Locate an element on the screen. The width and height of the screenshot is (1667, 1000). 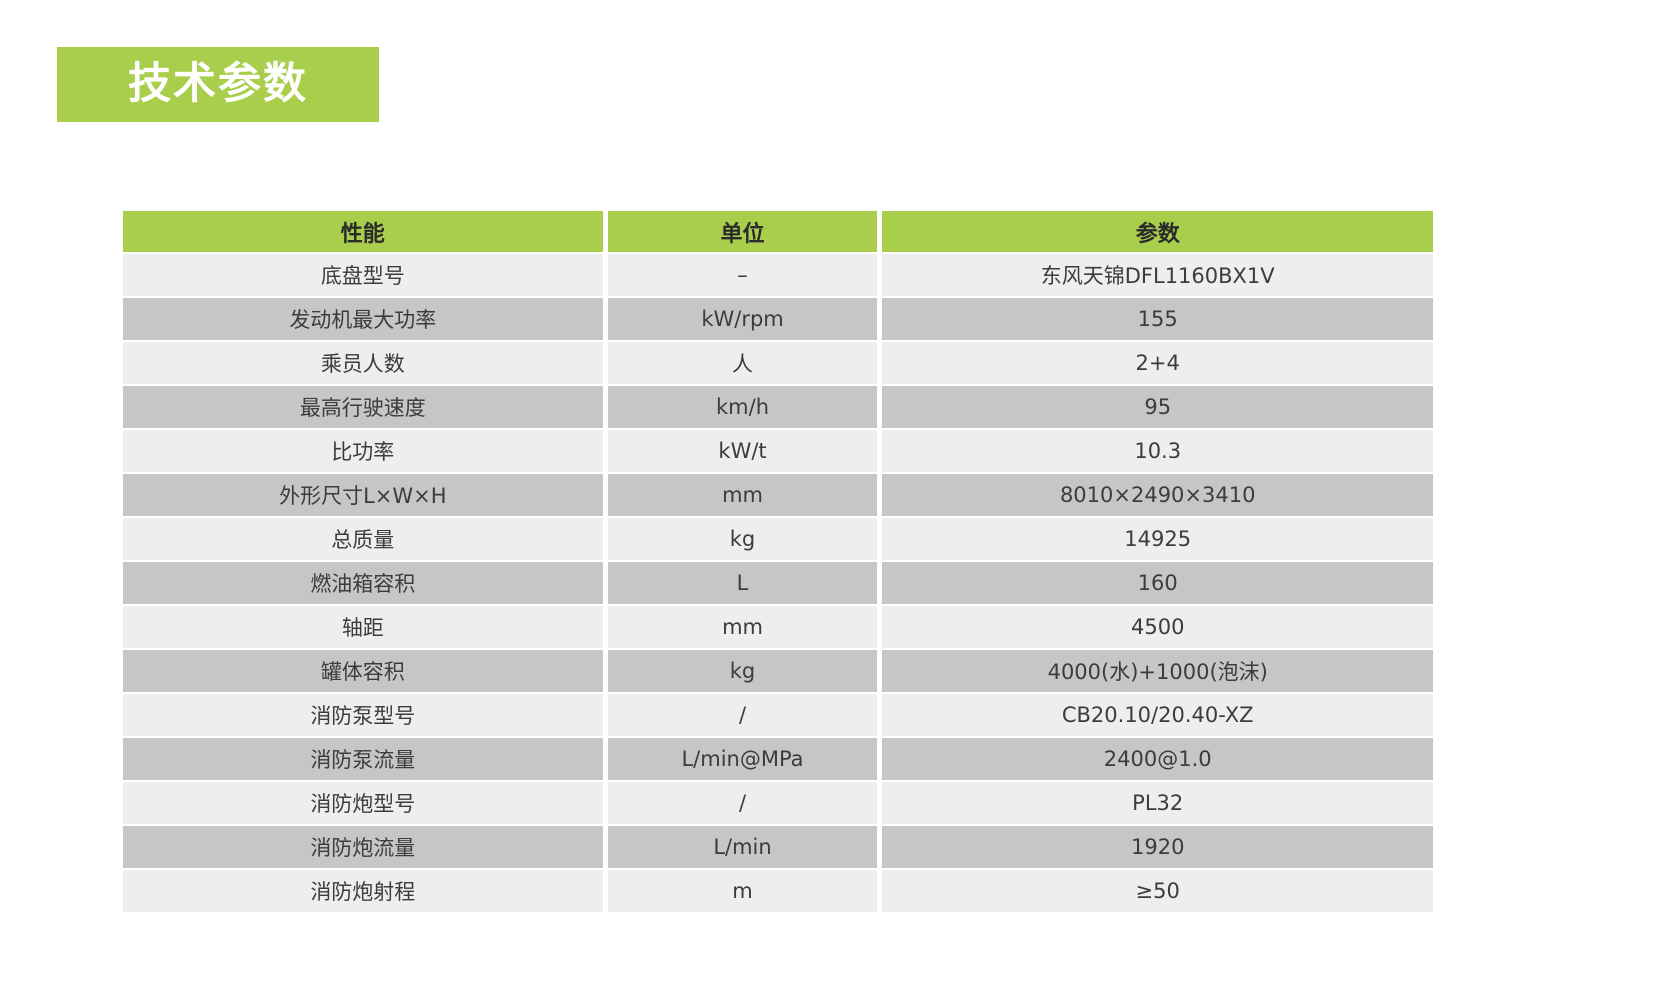
cell-parameter: 2400@1.0 is located at coordinates (1157, 759).